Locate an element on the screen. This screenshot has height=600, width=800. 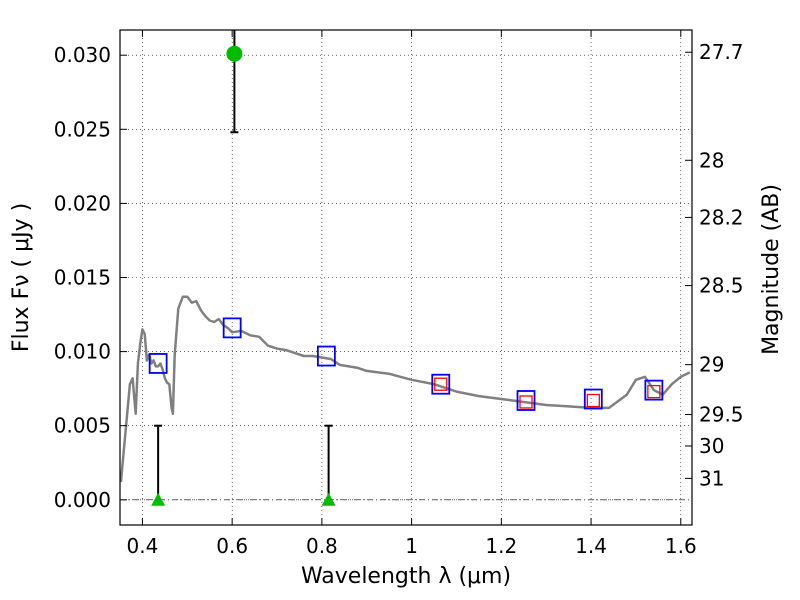
y-tick-label: 0.015 is located at coordinates (82, 278).